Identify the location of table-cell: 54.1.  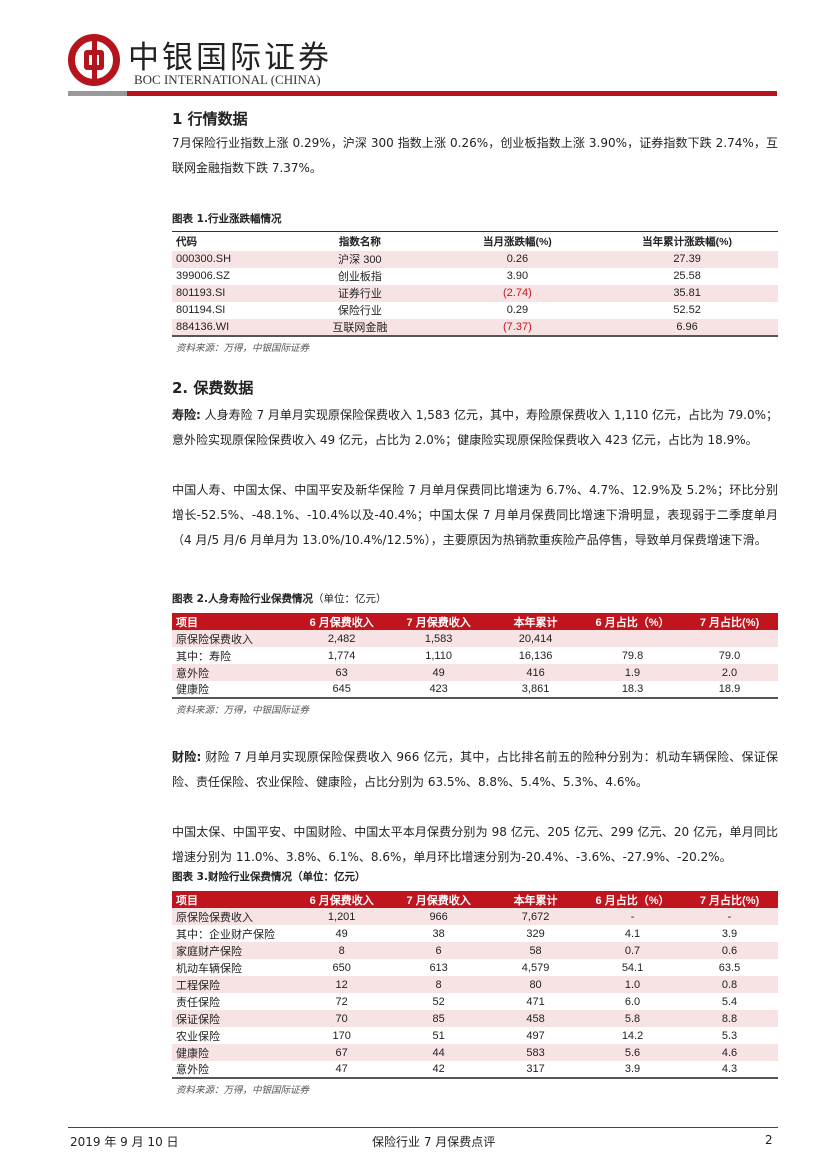
(632, 967).